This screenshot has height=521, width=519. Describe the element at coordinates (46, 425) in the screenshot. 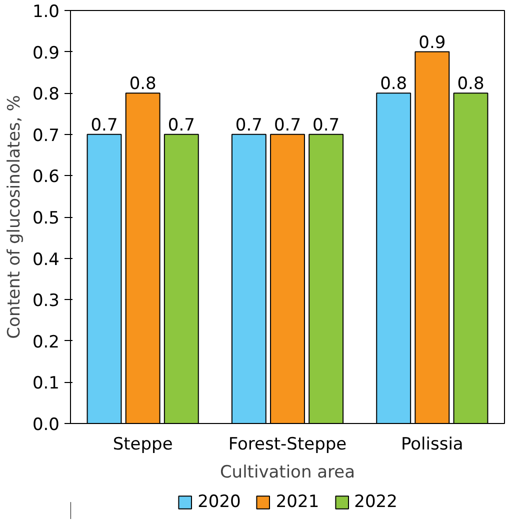

I see `y-tick-label: 0.0` at that location.